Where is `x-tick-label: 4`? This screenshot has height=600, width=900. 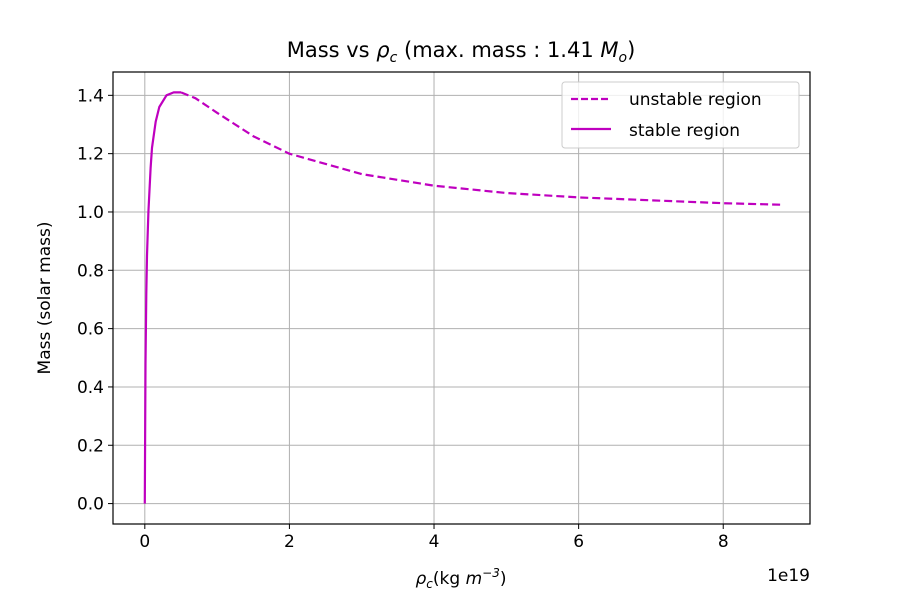
x-tick-label: 4 is located at coordinates (434, 542).